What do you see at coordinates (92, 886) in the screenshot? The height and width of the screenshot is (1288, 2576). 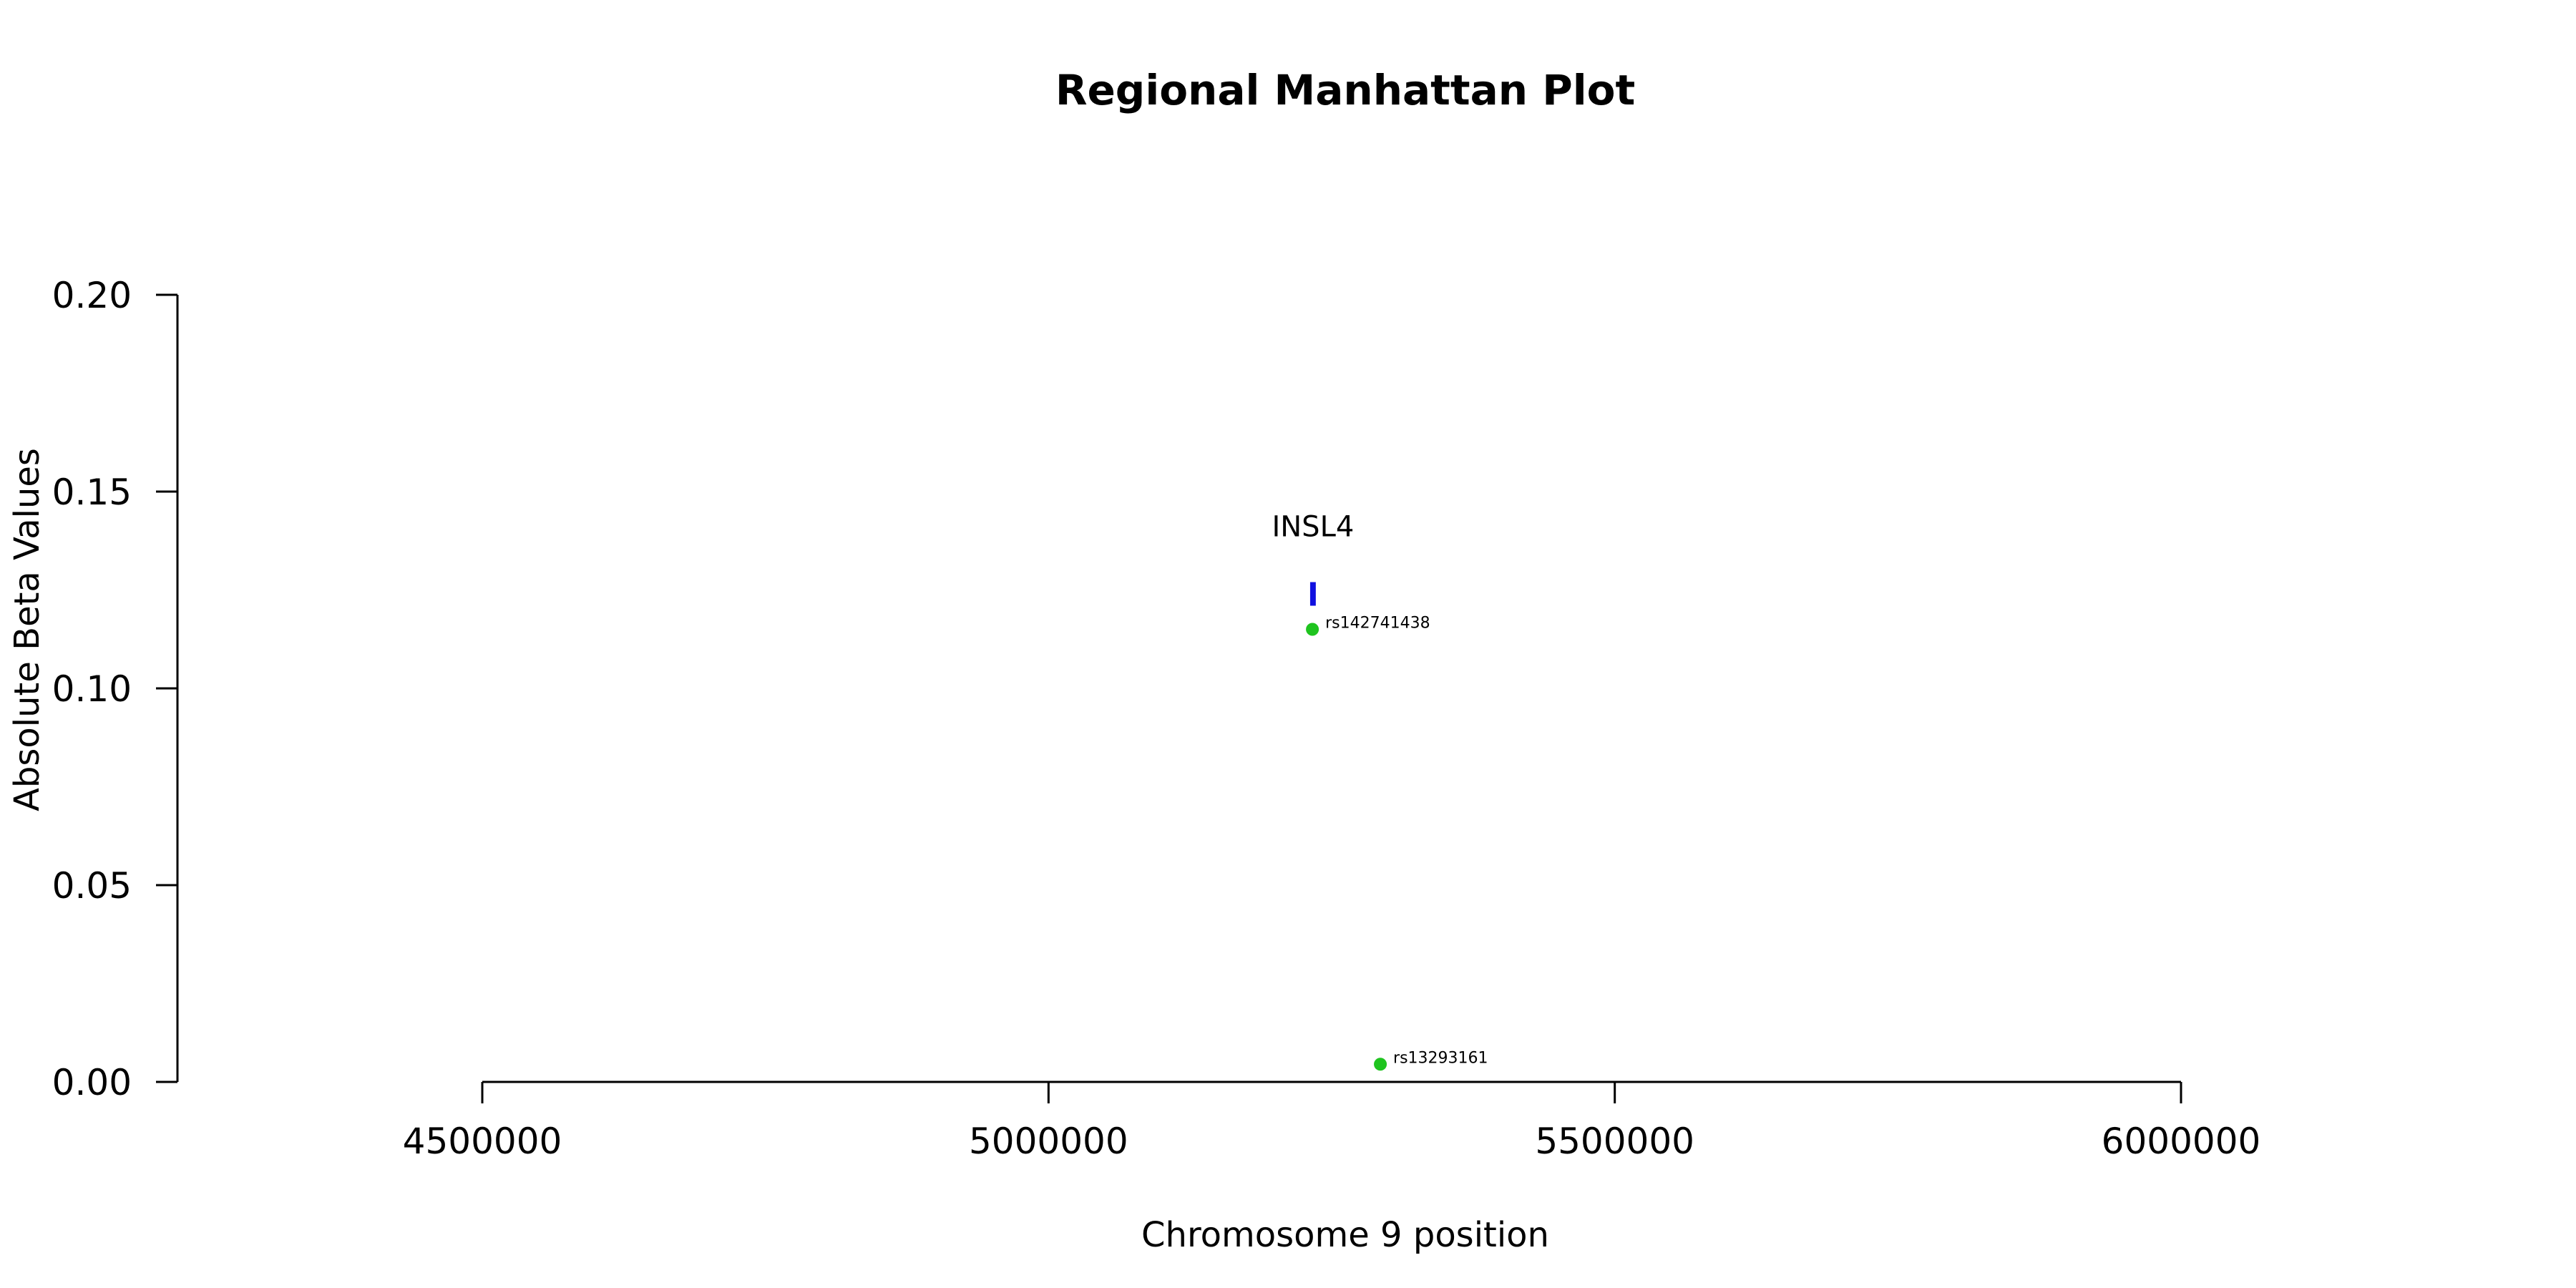 I see `y-tick-label: 0.05` at bounding box center [92, 886].